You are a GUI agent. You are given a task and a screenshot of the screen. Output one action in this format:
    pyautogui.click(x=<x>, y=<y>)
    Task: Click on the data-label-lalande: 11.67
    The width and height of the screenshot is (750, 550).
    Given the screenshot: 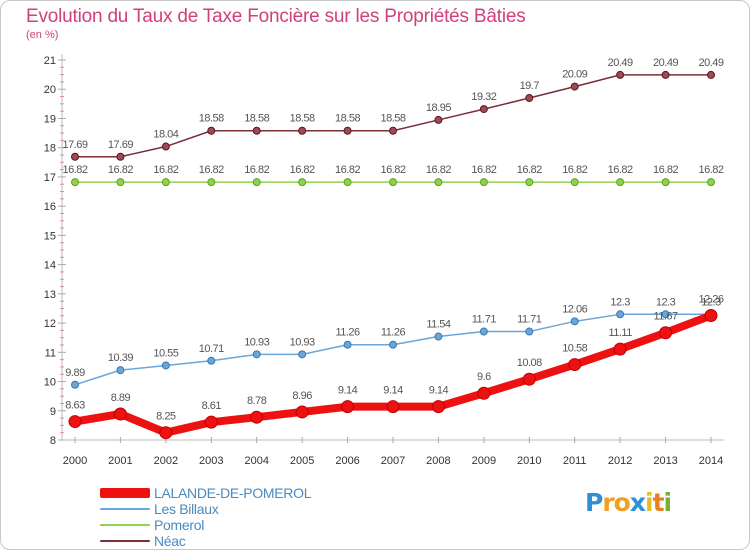 What is the action you would take?
    pyautogui.click(x=665, y=317)
    